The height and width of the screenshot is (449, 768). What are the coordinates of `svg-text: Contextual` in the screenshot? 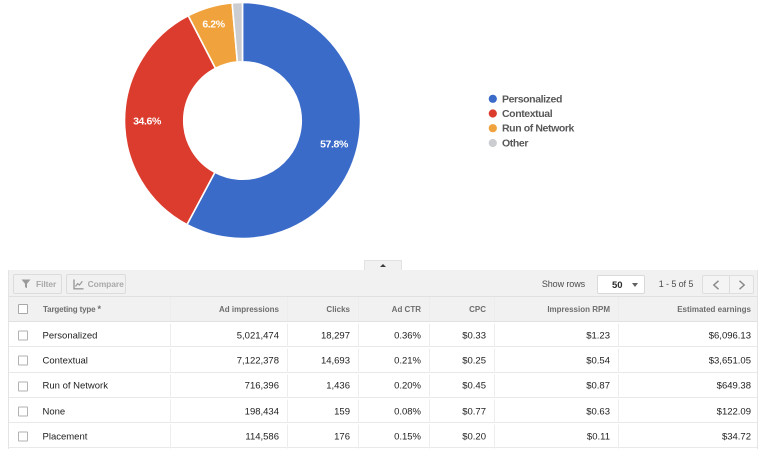 It's located at (527, 114).